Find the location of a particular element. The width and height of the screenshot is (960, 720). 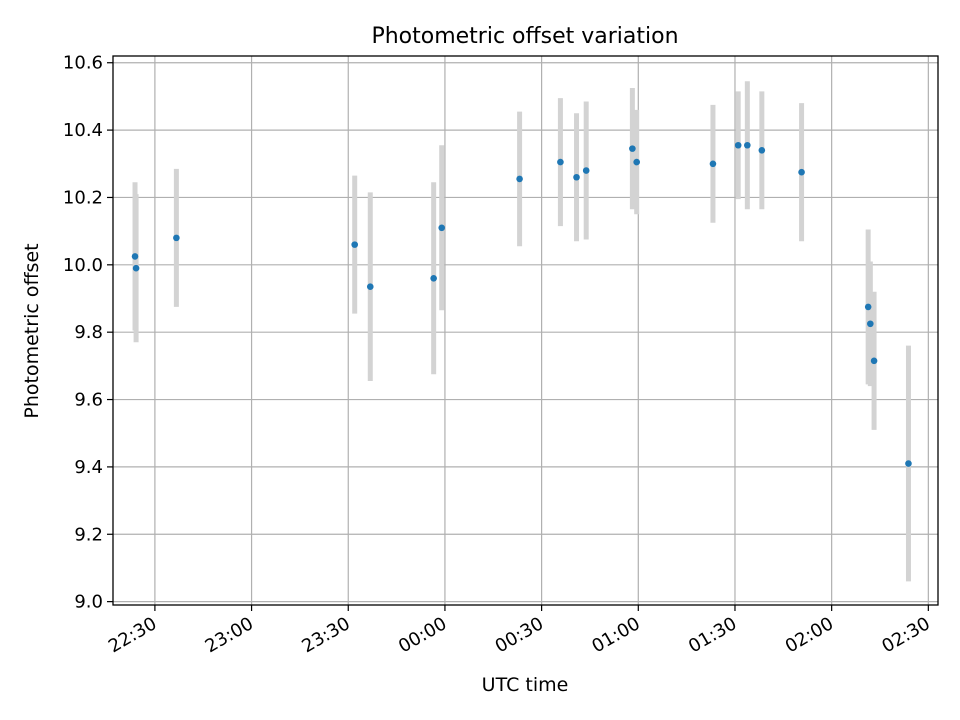

y-tick-label: 10.4 is located at coordinates (83, 130).